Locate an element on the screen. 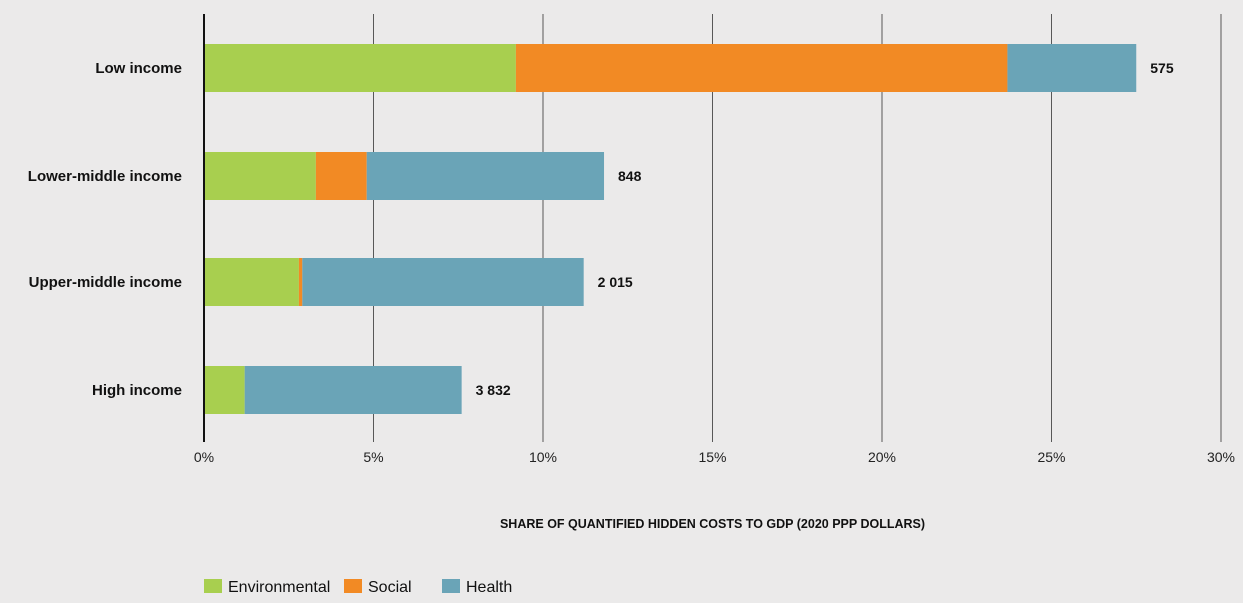 The image size is (1243, 603). legend-swatch-environmental is located at coordinates (213, 586).